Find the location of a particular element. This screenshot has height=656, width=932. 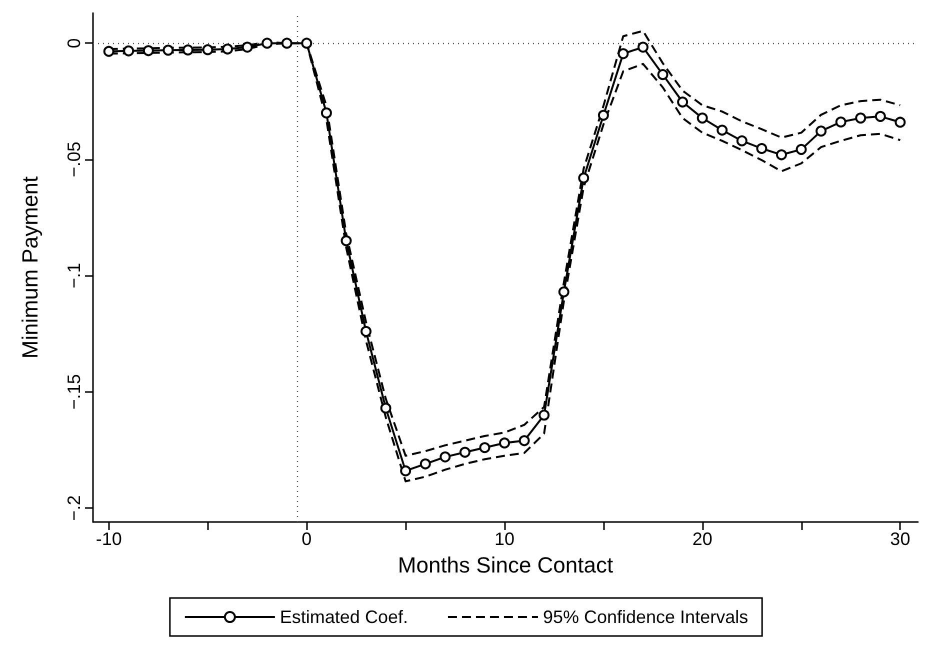

y-tick-label: −.05 is located at coordinates (74, 160).